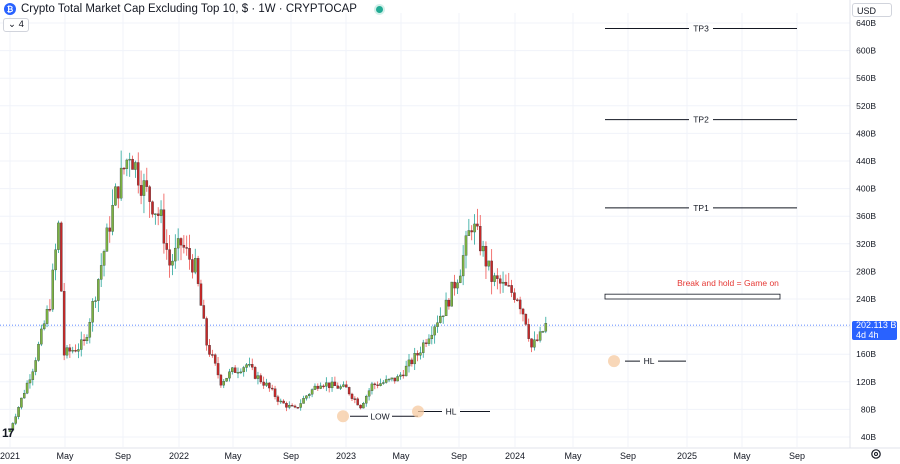  Describe the element at coordinates (728, 283) in the screenshot. I see `zone-label: Break and hold = Game on` at that location.